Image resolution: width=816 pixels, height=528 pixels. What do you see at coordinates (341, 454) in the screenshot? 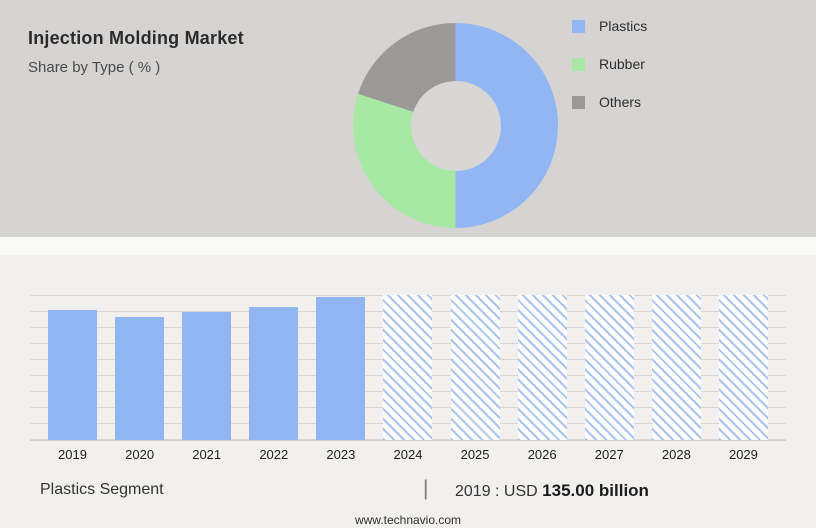
I see `x-tick-2023: 2023` at bounding box center [341, 454].